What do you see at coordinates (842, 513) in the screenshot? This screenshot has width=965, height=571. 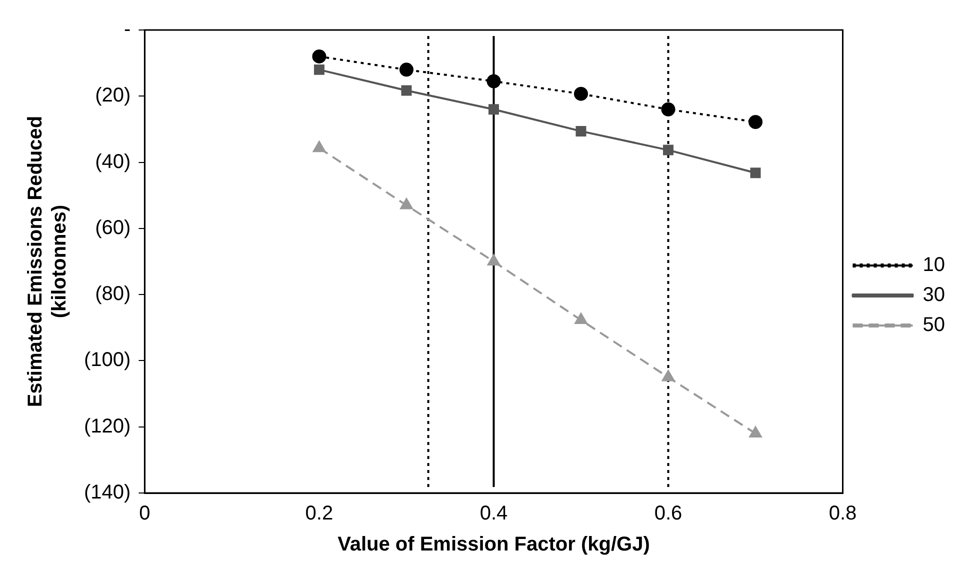 I see `x-tick-label: 0.8` at bounding box center [842, 513].